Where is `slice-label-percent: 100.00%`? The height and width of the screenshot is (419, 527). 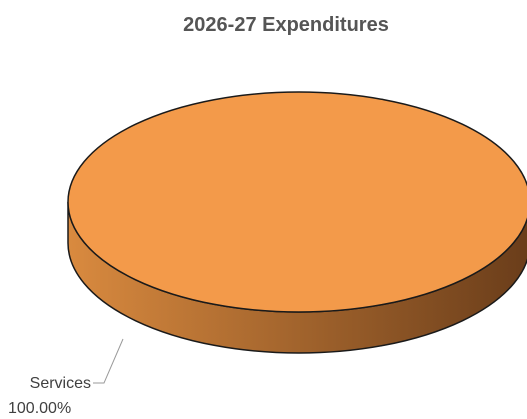 slice-label-percent: 100.00% is located at coordinates (39, 408).